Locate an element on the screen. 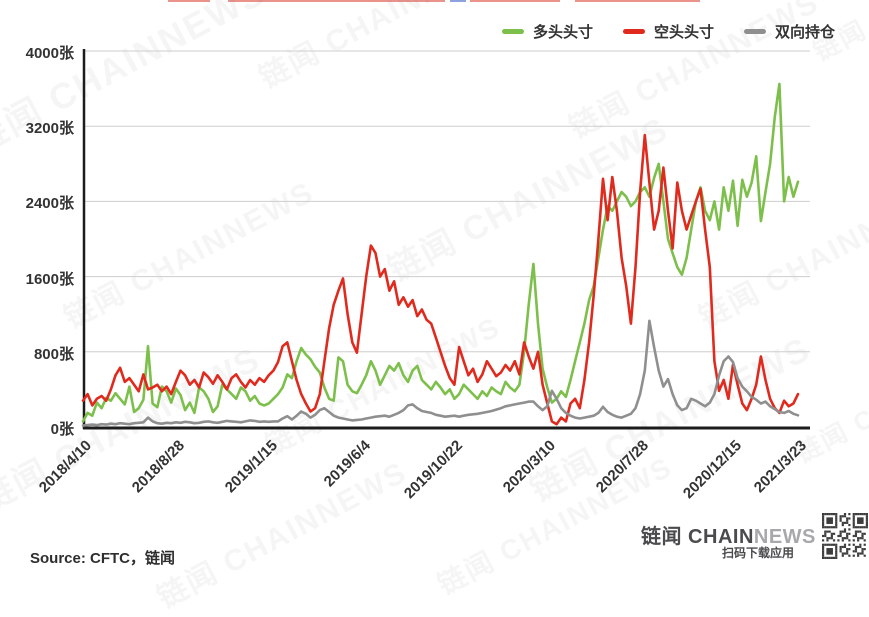  legend-swatch-both is located at coordinates (754, 31).